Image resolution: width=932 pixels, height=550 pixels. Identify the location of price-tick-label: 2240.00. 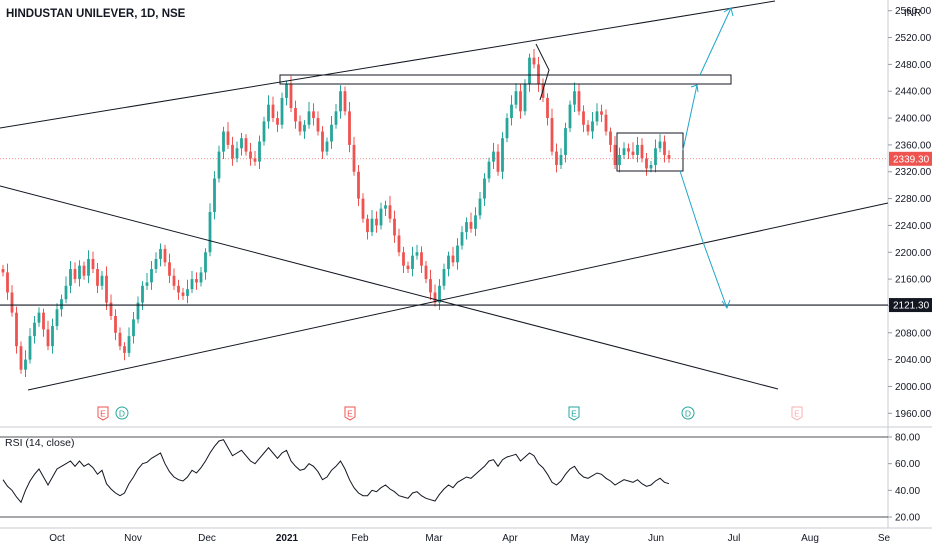
(913, 226).